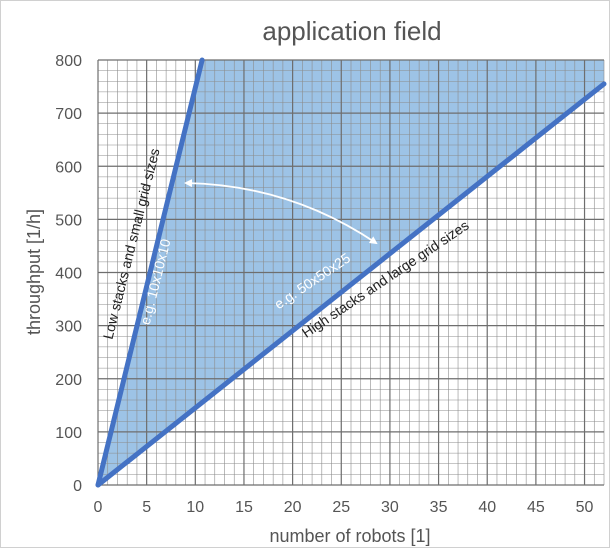 The width and height of the screenshot is (611, 549). I want to click on x-tick-label: 45, so click(536, 507).